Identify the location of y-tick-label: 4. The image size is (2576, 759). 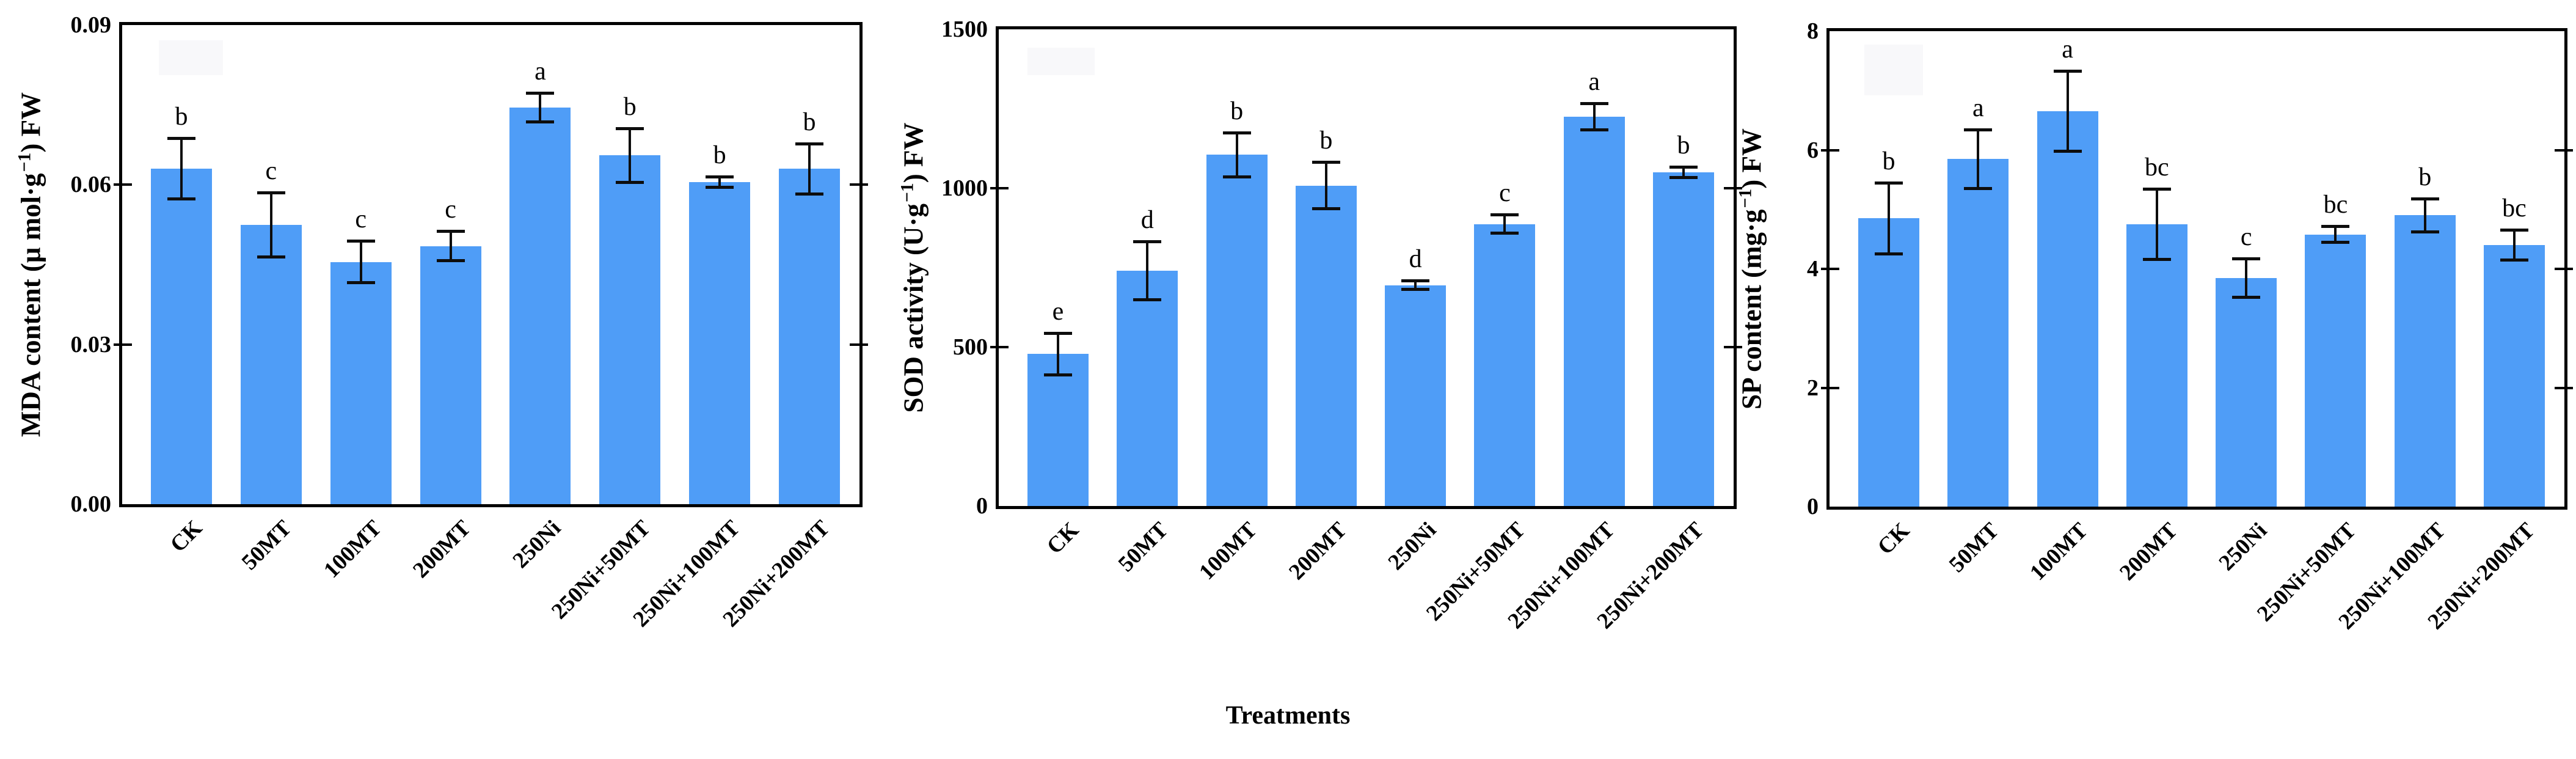
(1813, 269).